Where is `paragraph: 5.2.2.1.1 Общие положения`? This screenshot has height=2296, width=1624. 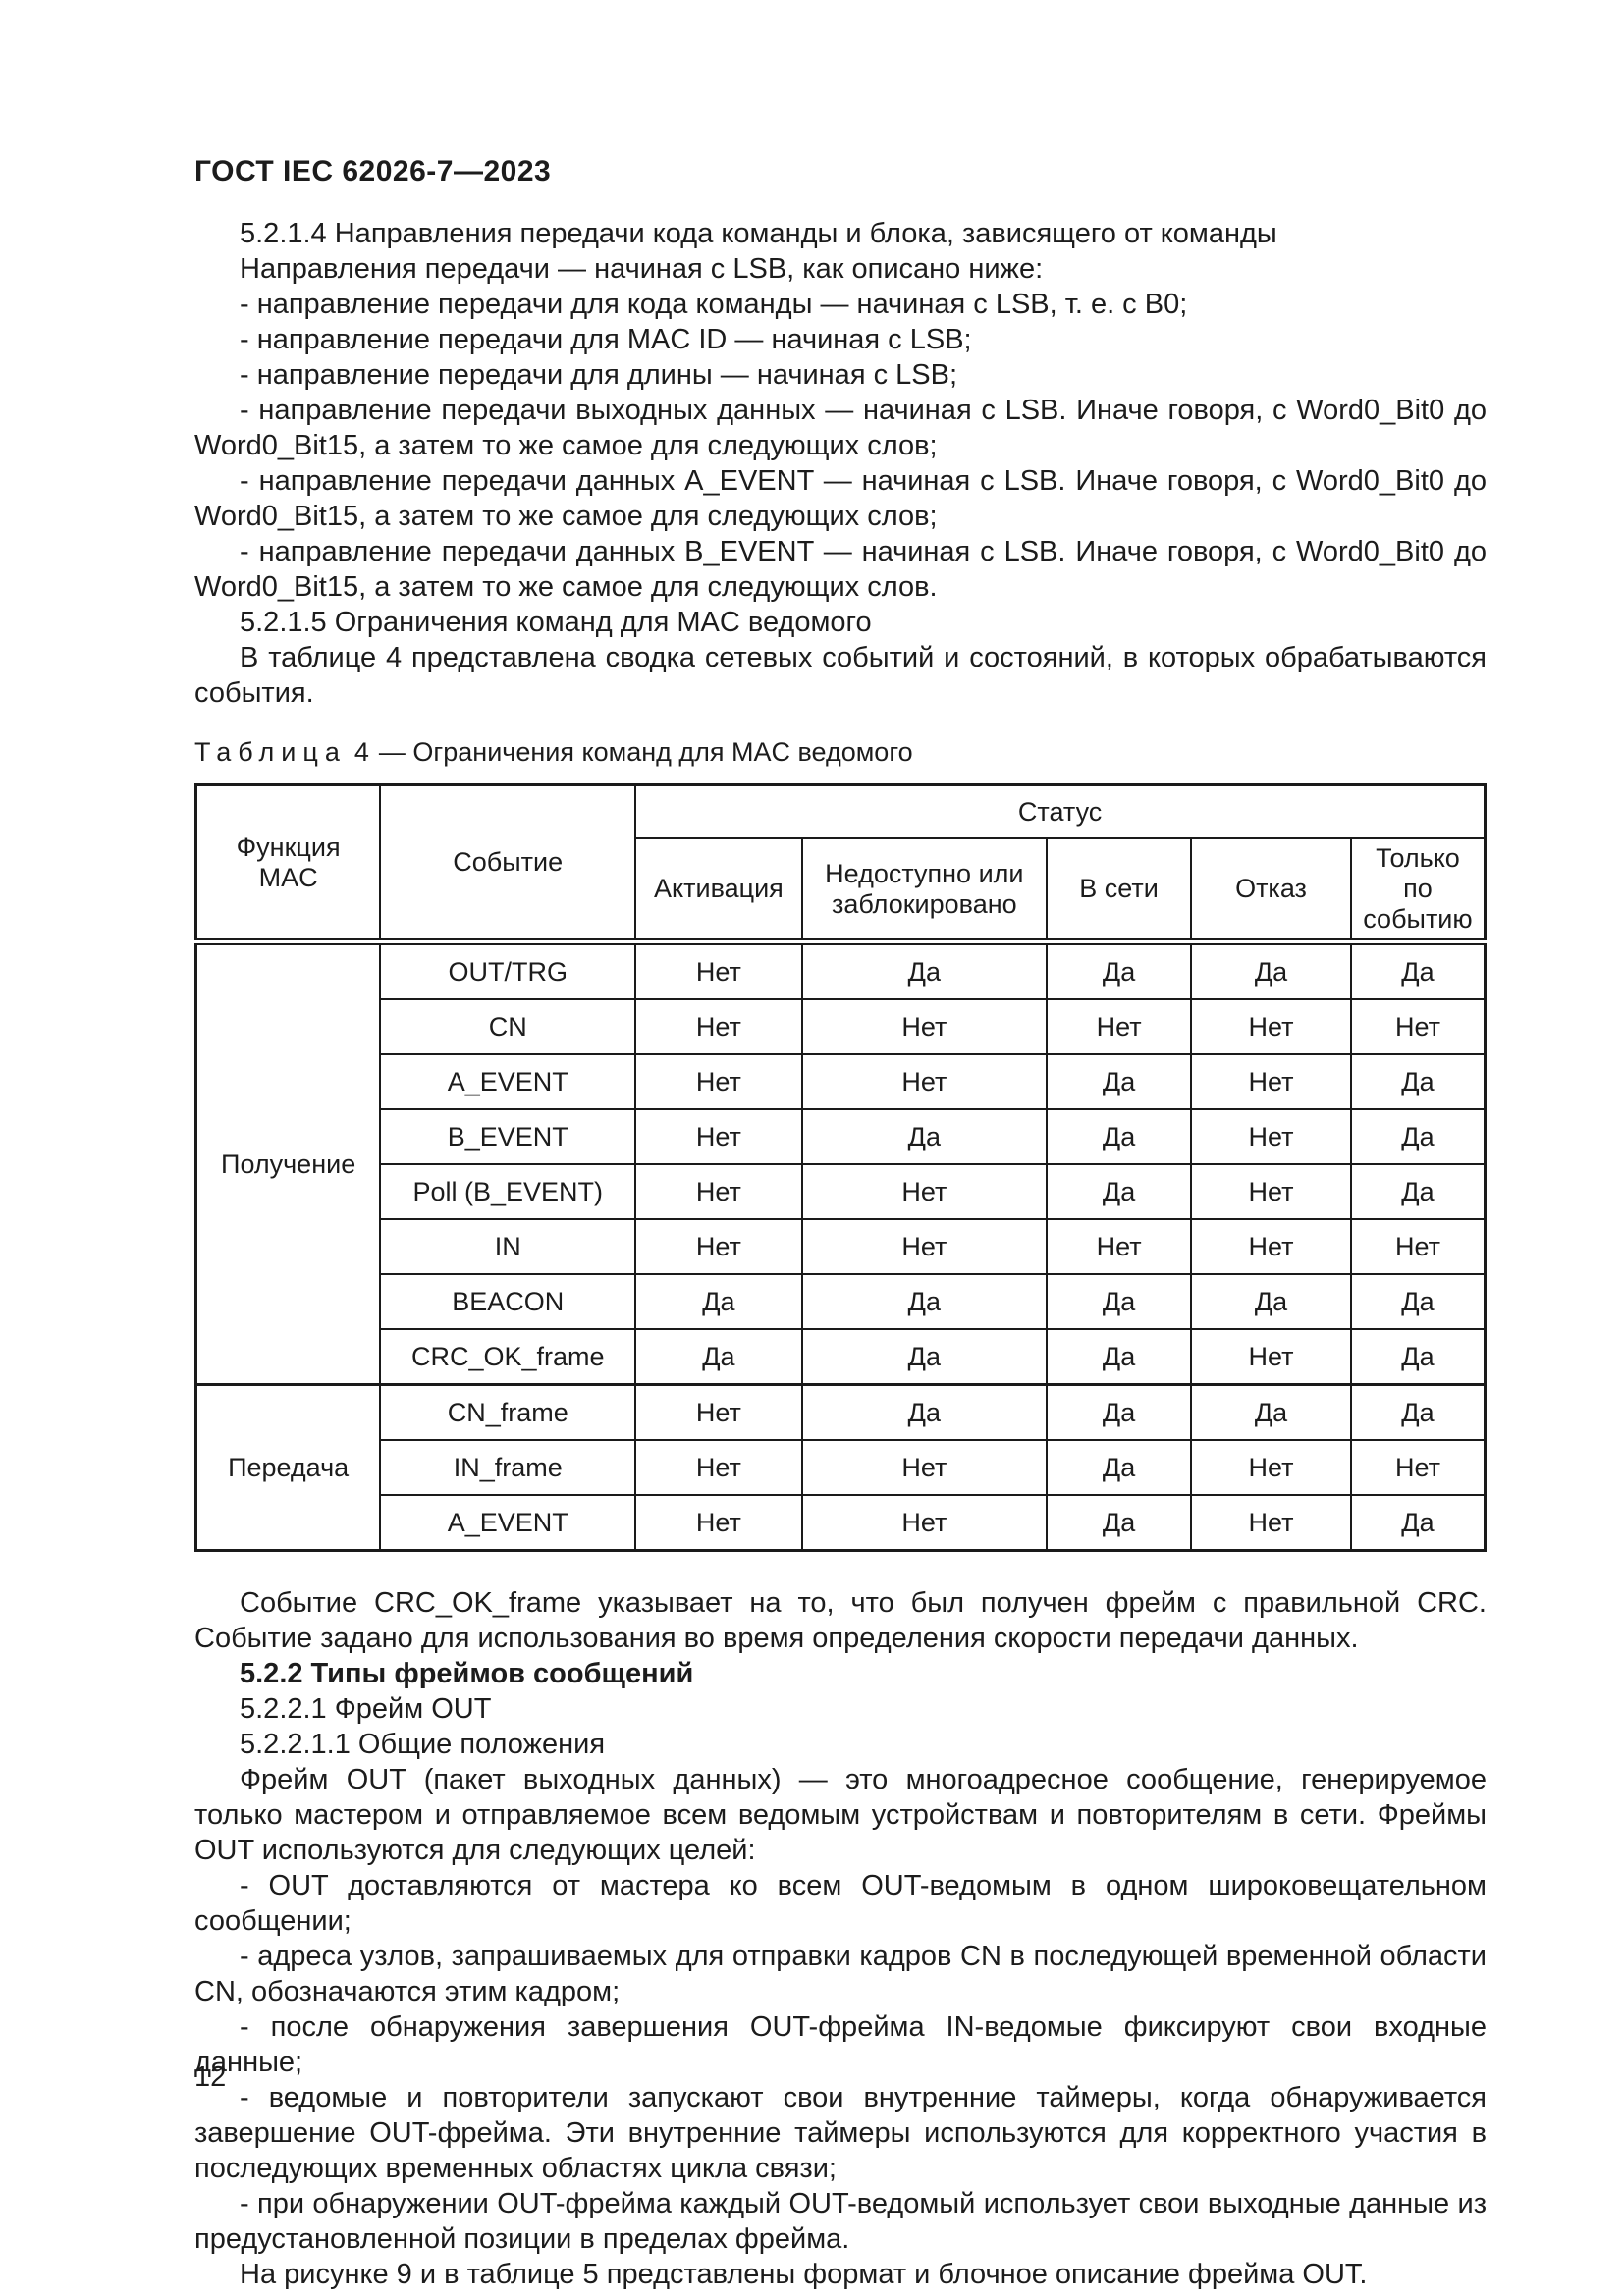 paragraph: 5.2.2.1.1 Общие положения is located at coordinates (423, 1744).